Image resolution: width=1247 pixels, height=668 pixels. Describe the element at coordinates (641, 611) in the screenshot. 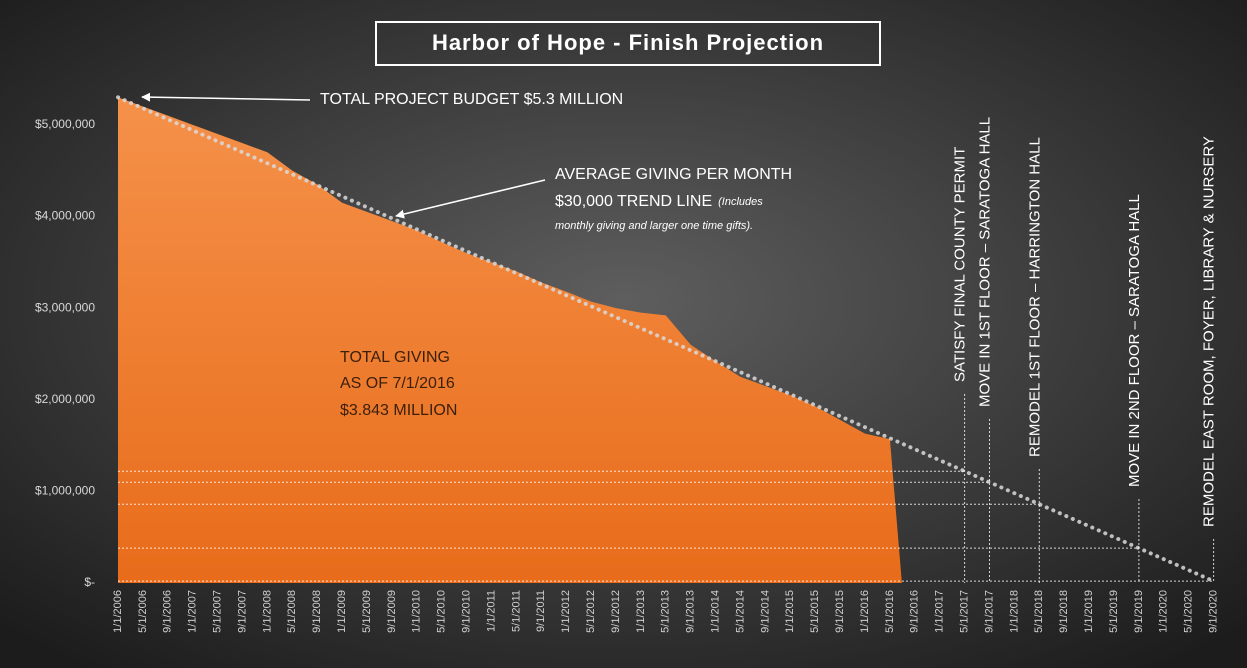

I see `x-tick-label: 1/1/2013` at that location.